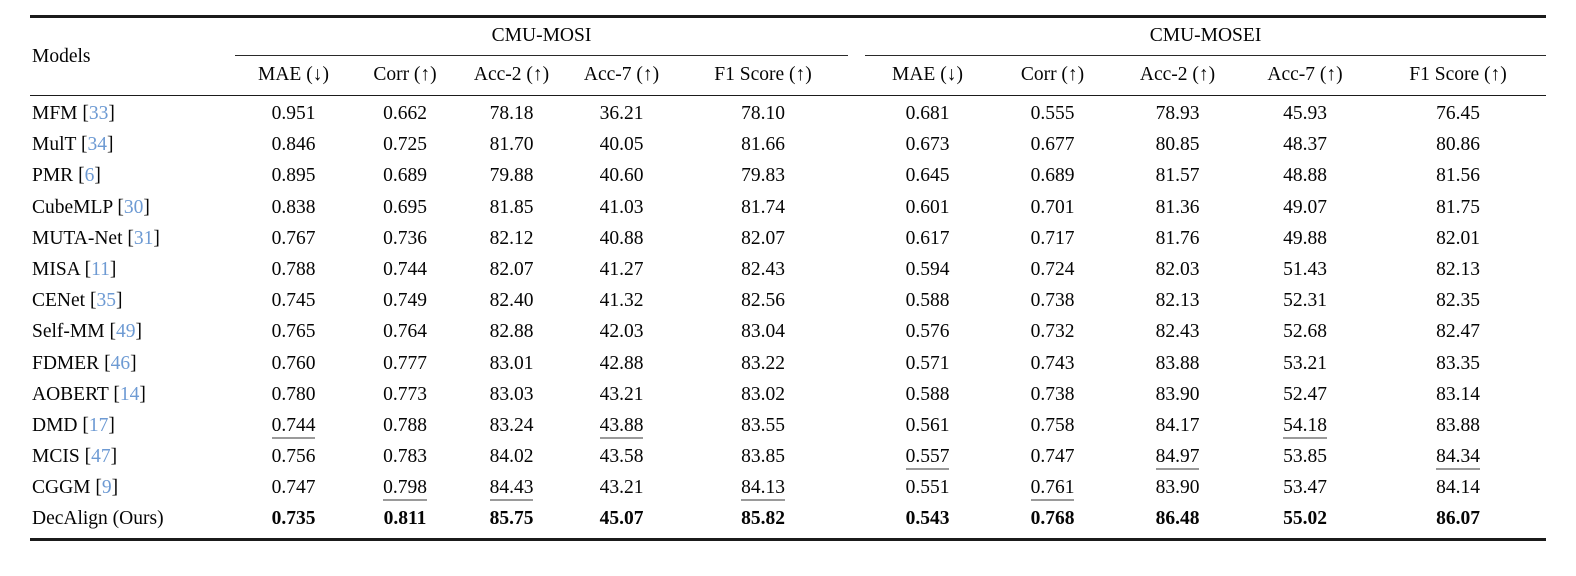 Image resolution: width=1576 pixels, height=576 pixels. I want to click on metric-value-cell: 40.05, so click(621, 145).